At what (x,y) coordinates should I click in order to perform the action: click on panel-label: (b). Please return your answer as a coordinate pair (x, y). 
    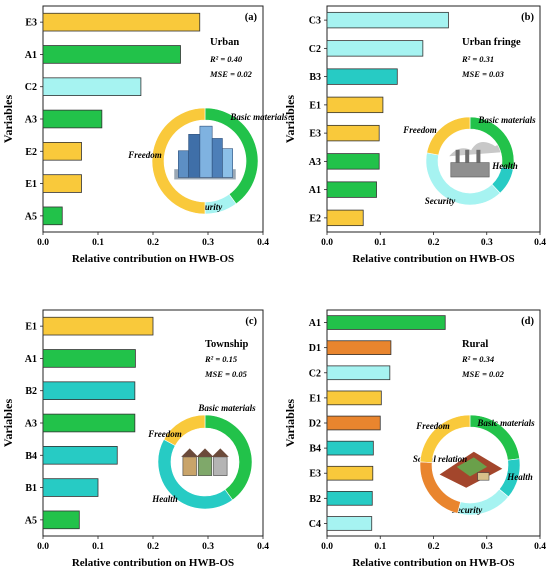
    Looking at the image, I should click on (527, 17).